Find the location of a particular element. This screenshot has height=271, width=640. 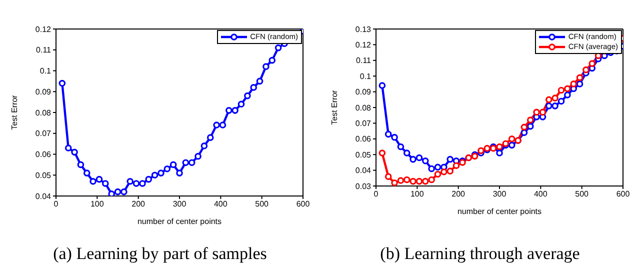

text: (b) Learning through average is located at coordinates (480, 254).